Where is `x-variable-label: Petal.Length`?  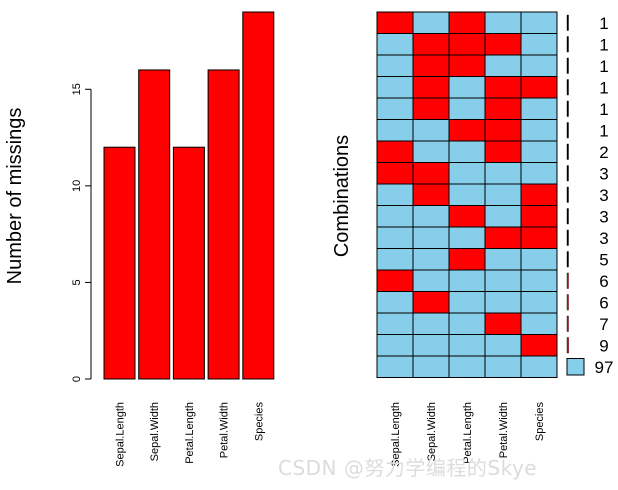
x-variable-label: Petal.Length is located at coordinates (468, 433).